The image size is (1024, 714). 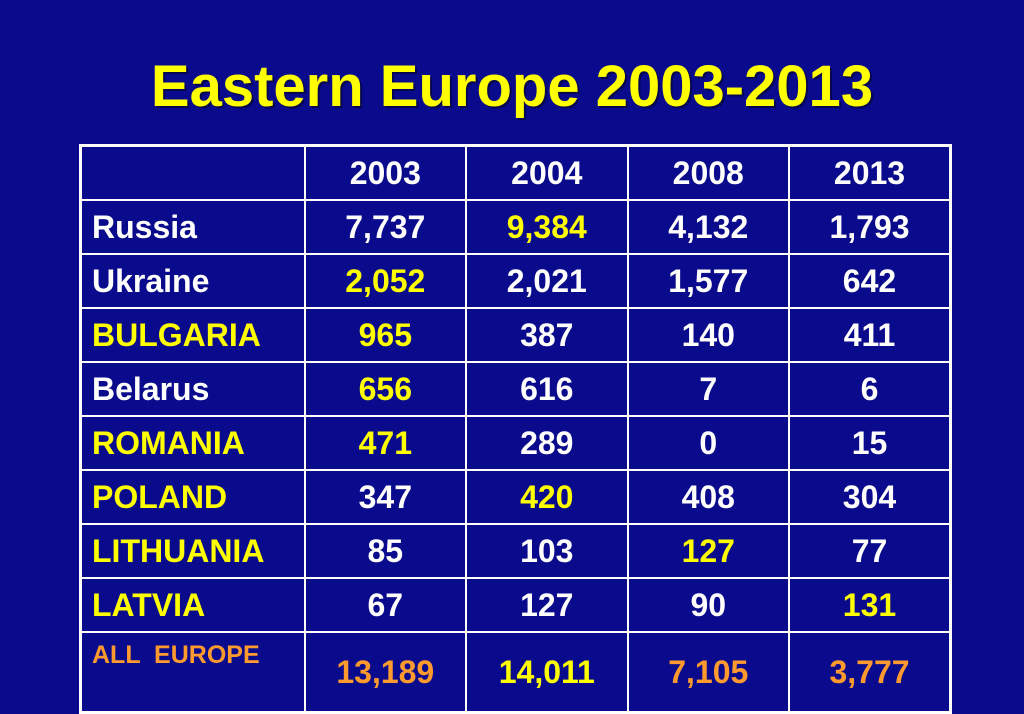 What do you see at coordinates (708, 443) in the screenshot?
I see `table-cell: 0` at bounding box center [708, 443].